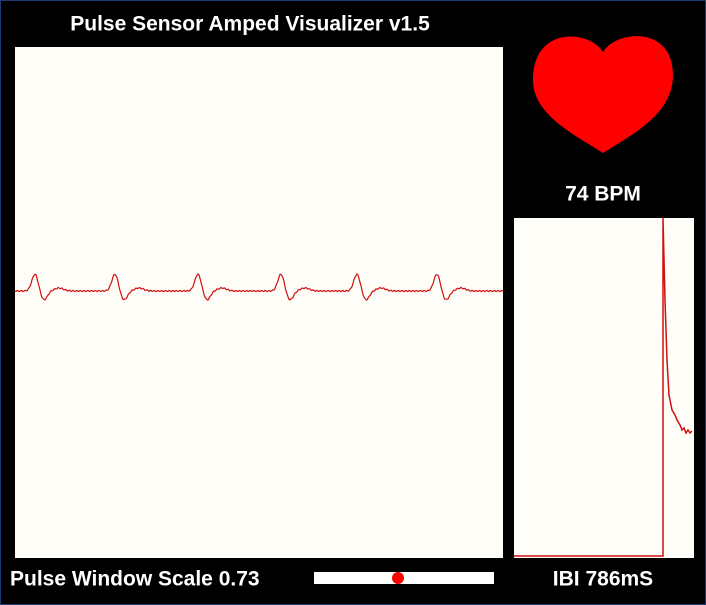 The image size is (706, 605). What do you see at coordinates (603, 579) in the screenshot?
I see `ibi-label: IBI 786mS` at bounding box center [603, 579].